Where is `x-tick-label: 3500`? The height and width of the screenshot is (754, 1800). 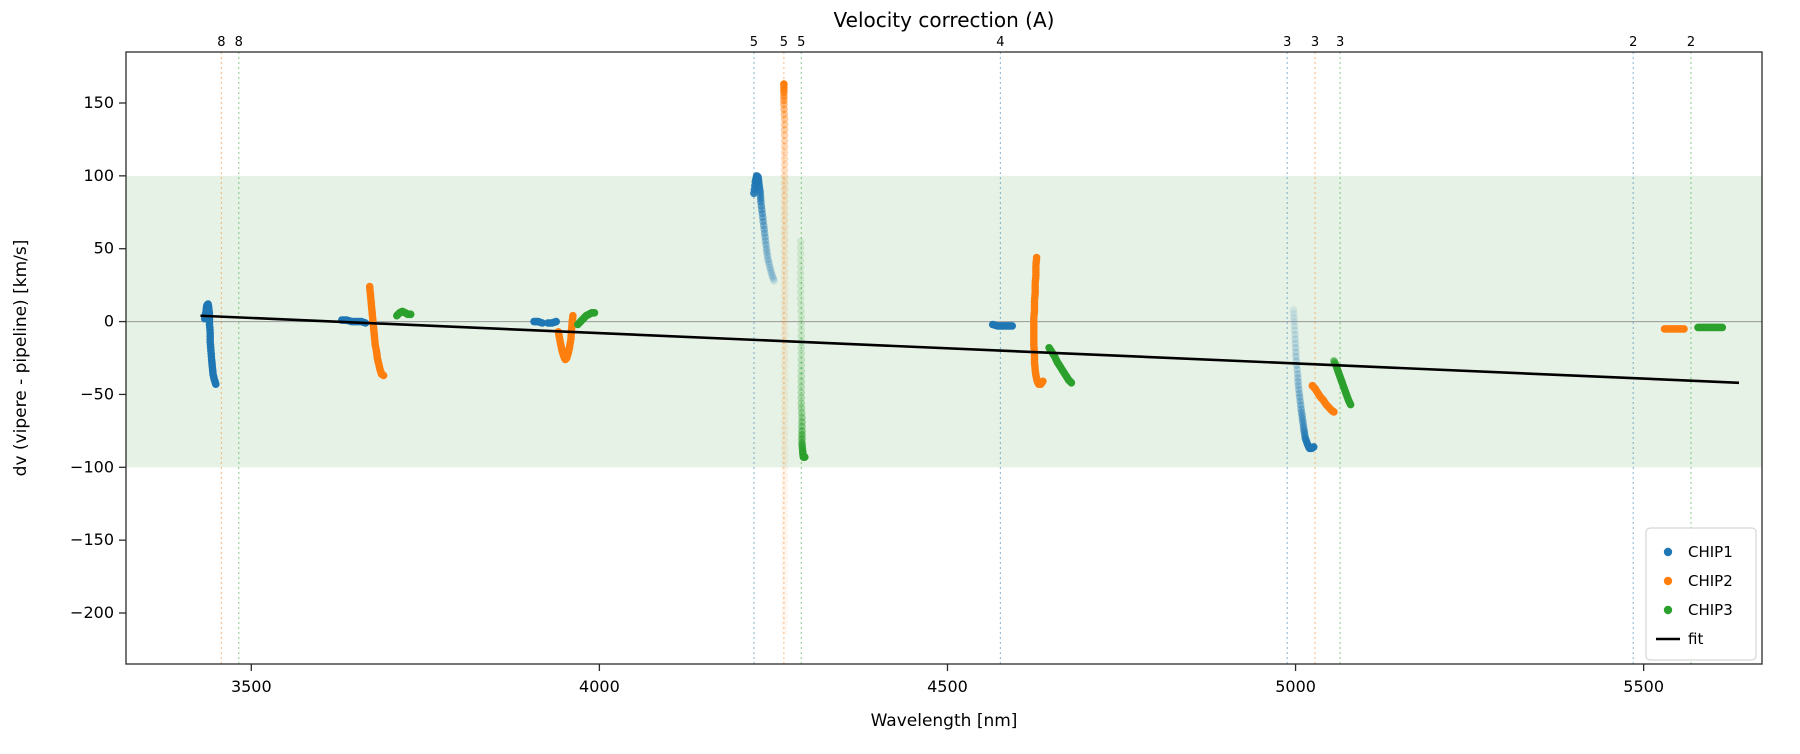 x-tick-label: 3500 is located at coordinates (251, 686).